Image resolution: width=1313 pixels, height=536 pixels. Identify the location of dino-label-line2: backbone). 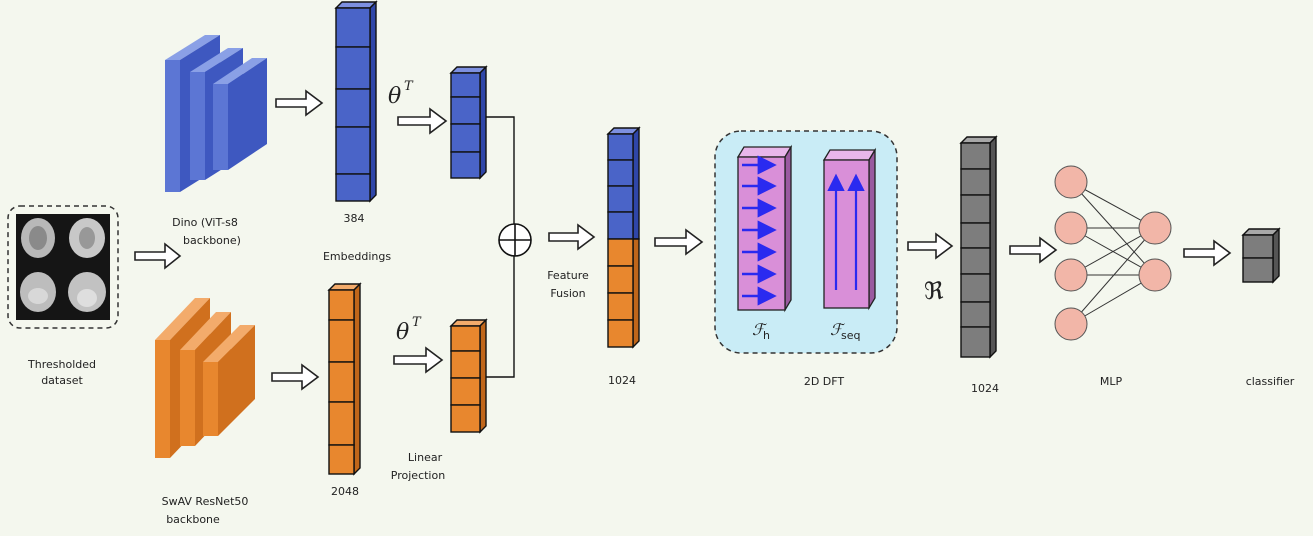
(212, 240).